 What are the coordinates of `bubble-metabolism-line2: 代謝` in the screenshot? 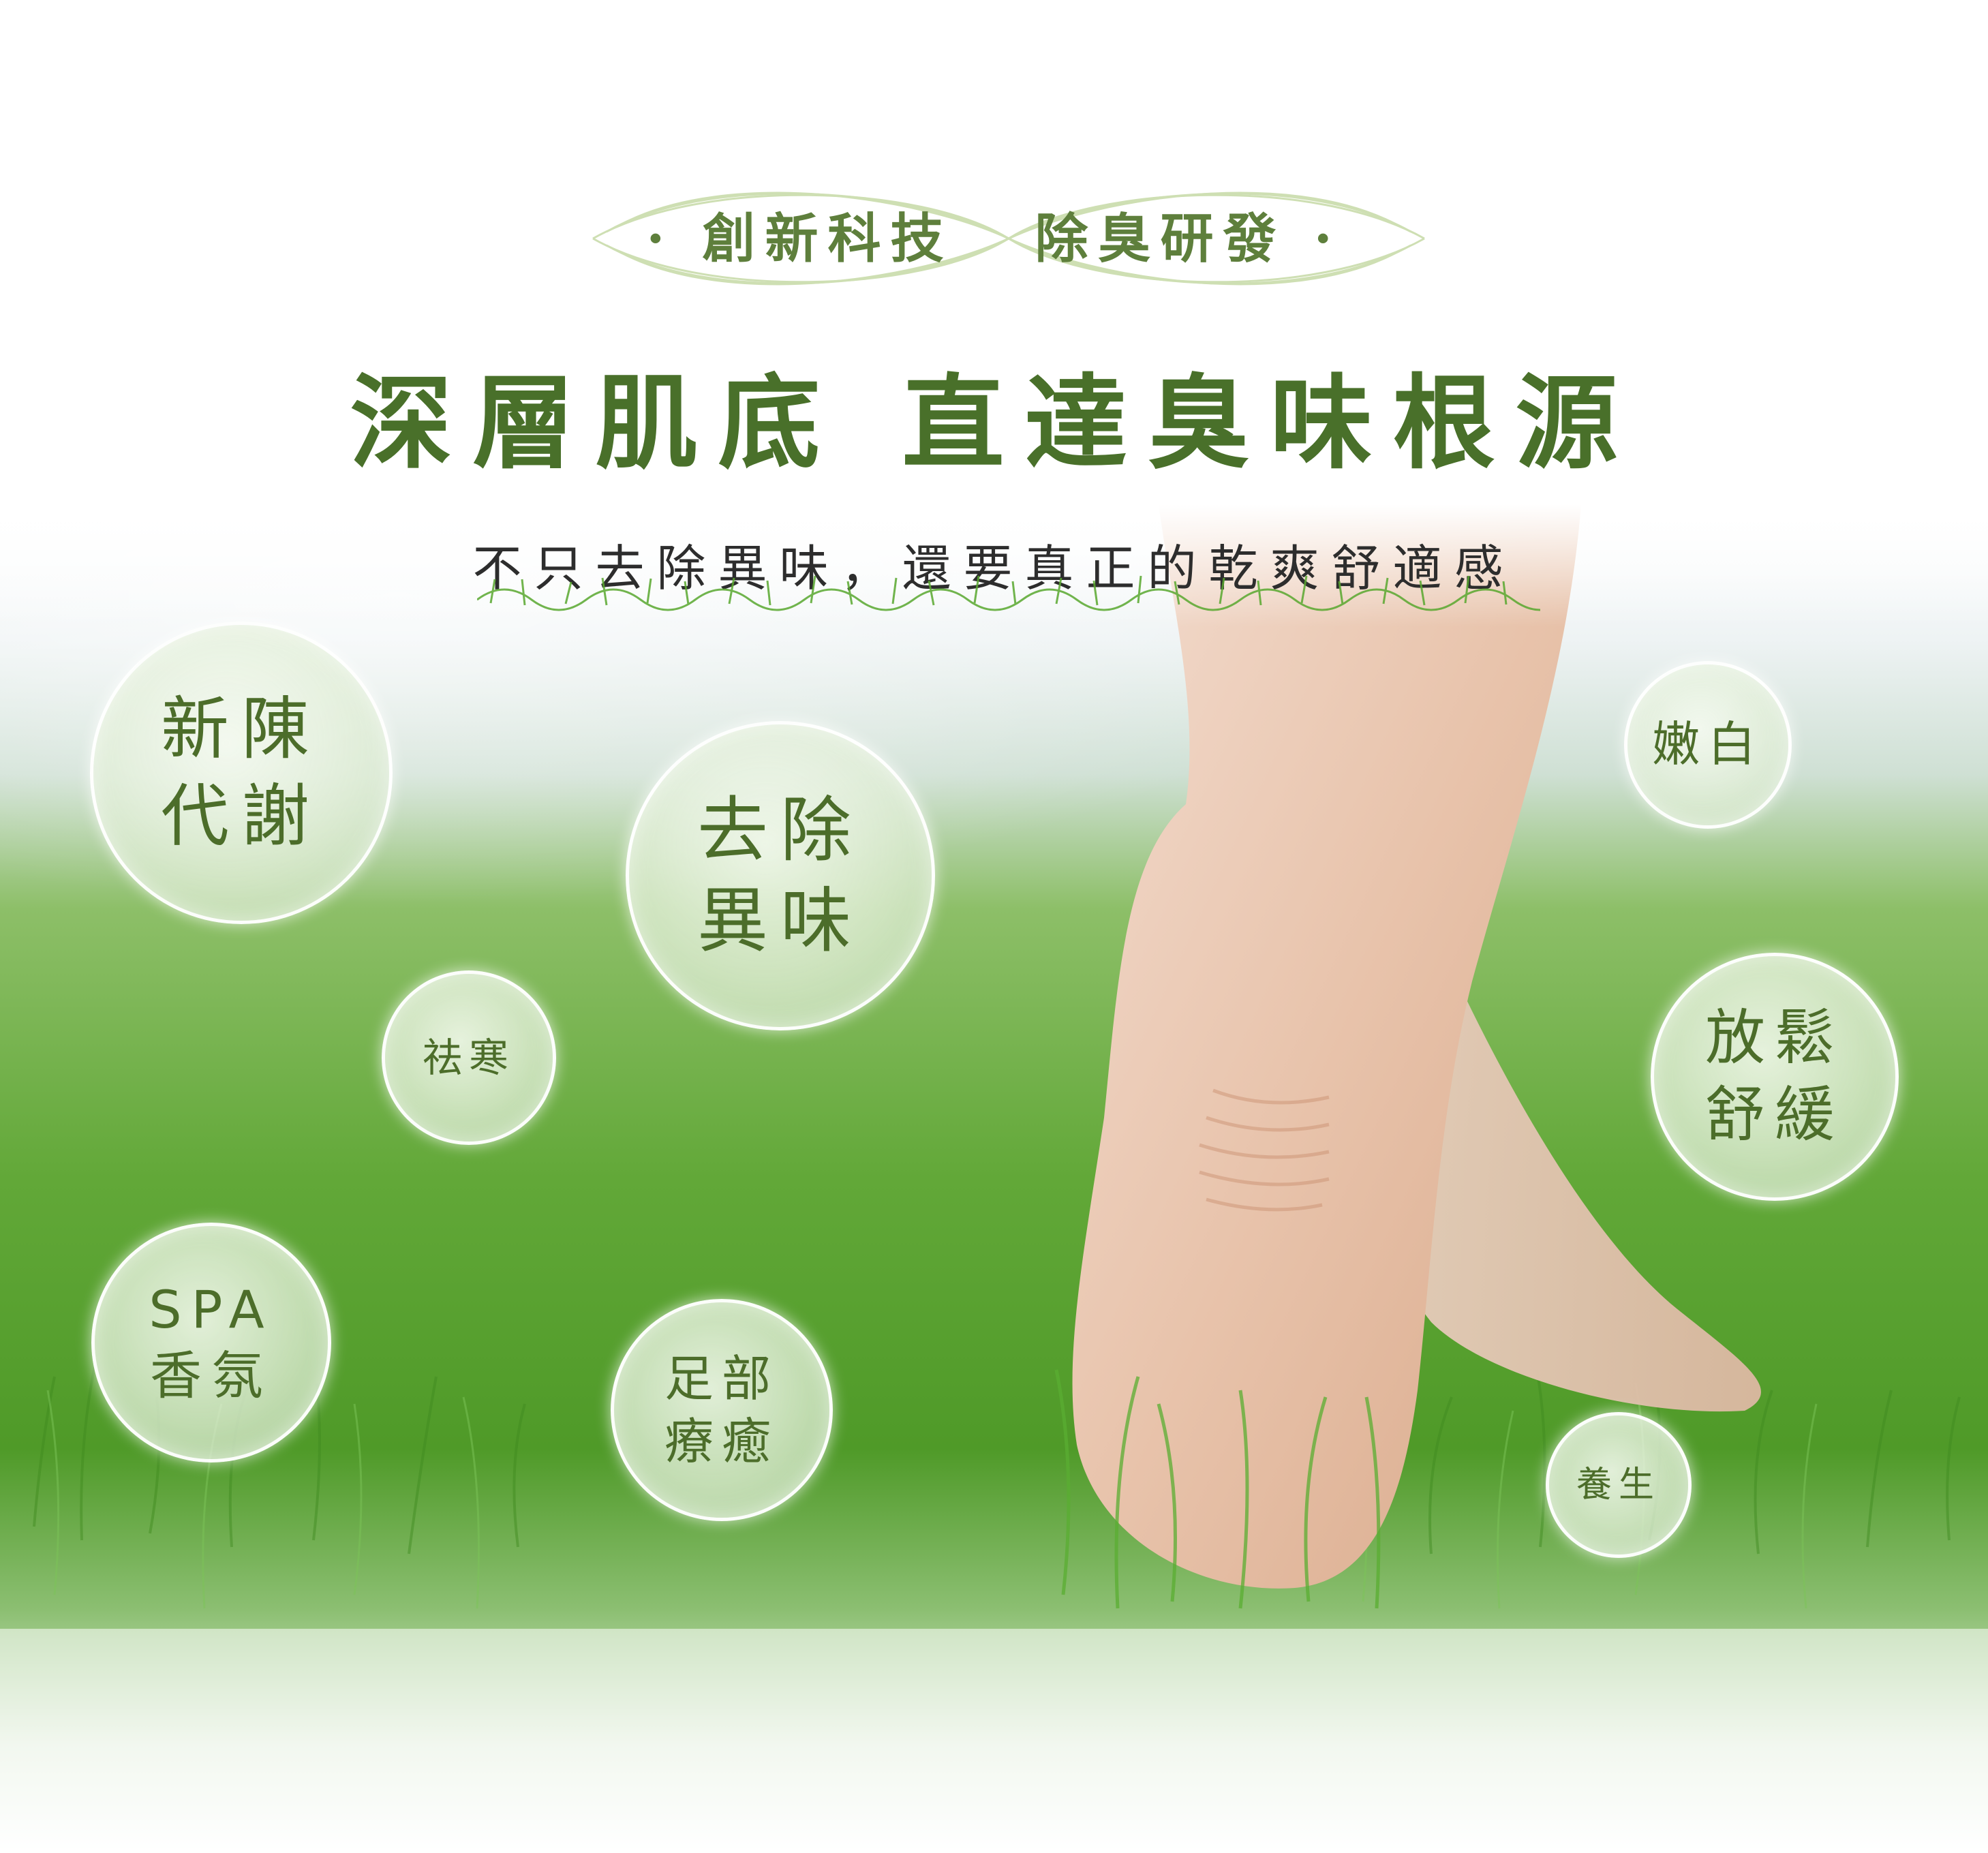 It's located at (242, 816).